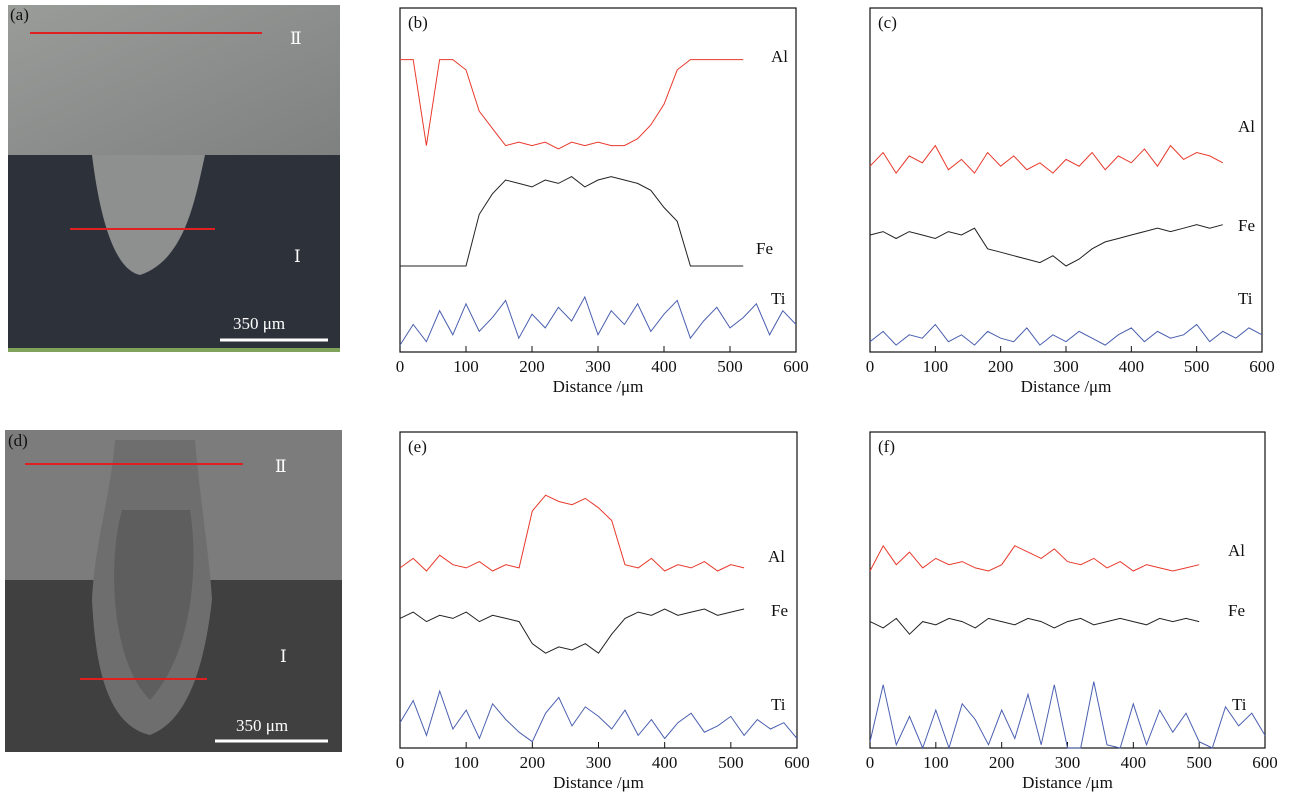 The width and height of the screenshot is (1295, 802). What do you see at coordinates (418, 22) in the screenshot?
I see `panel-label: (b)` at bounding box center [418, 22].